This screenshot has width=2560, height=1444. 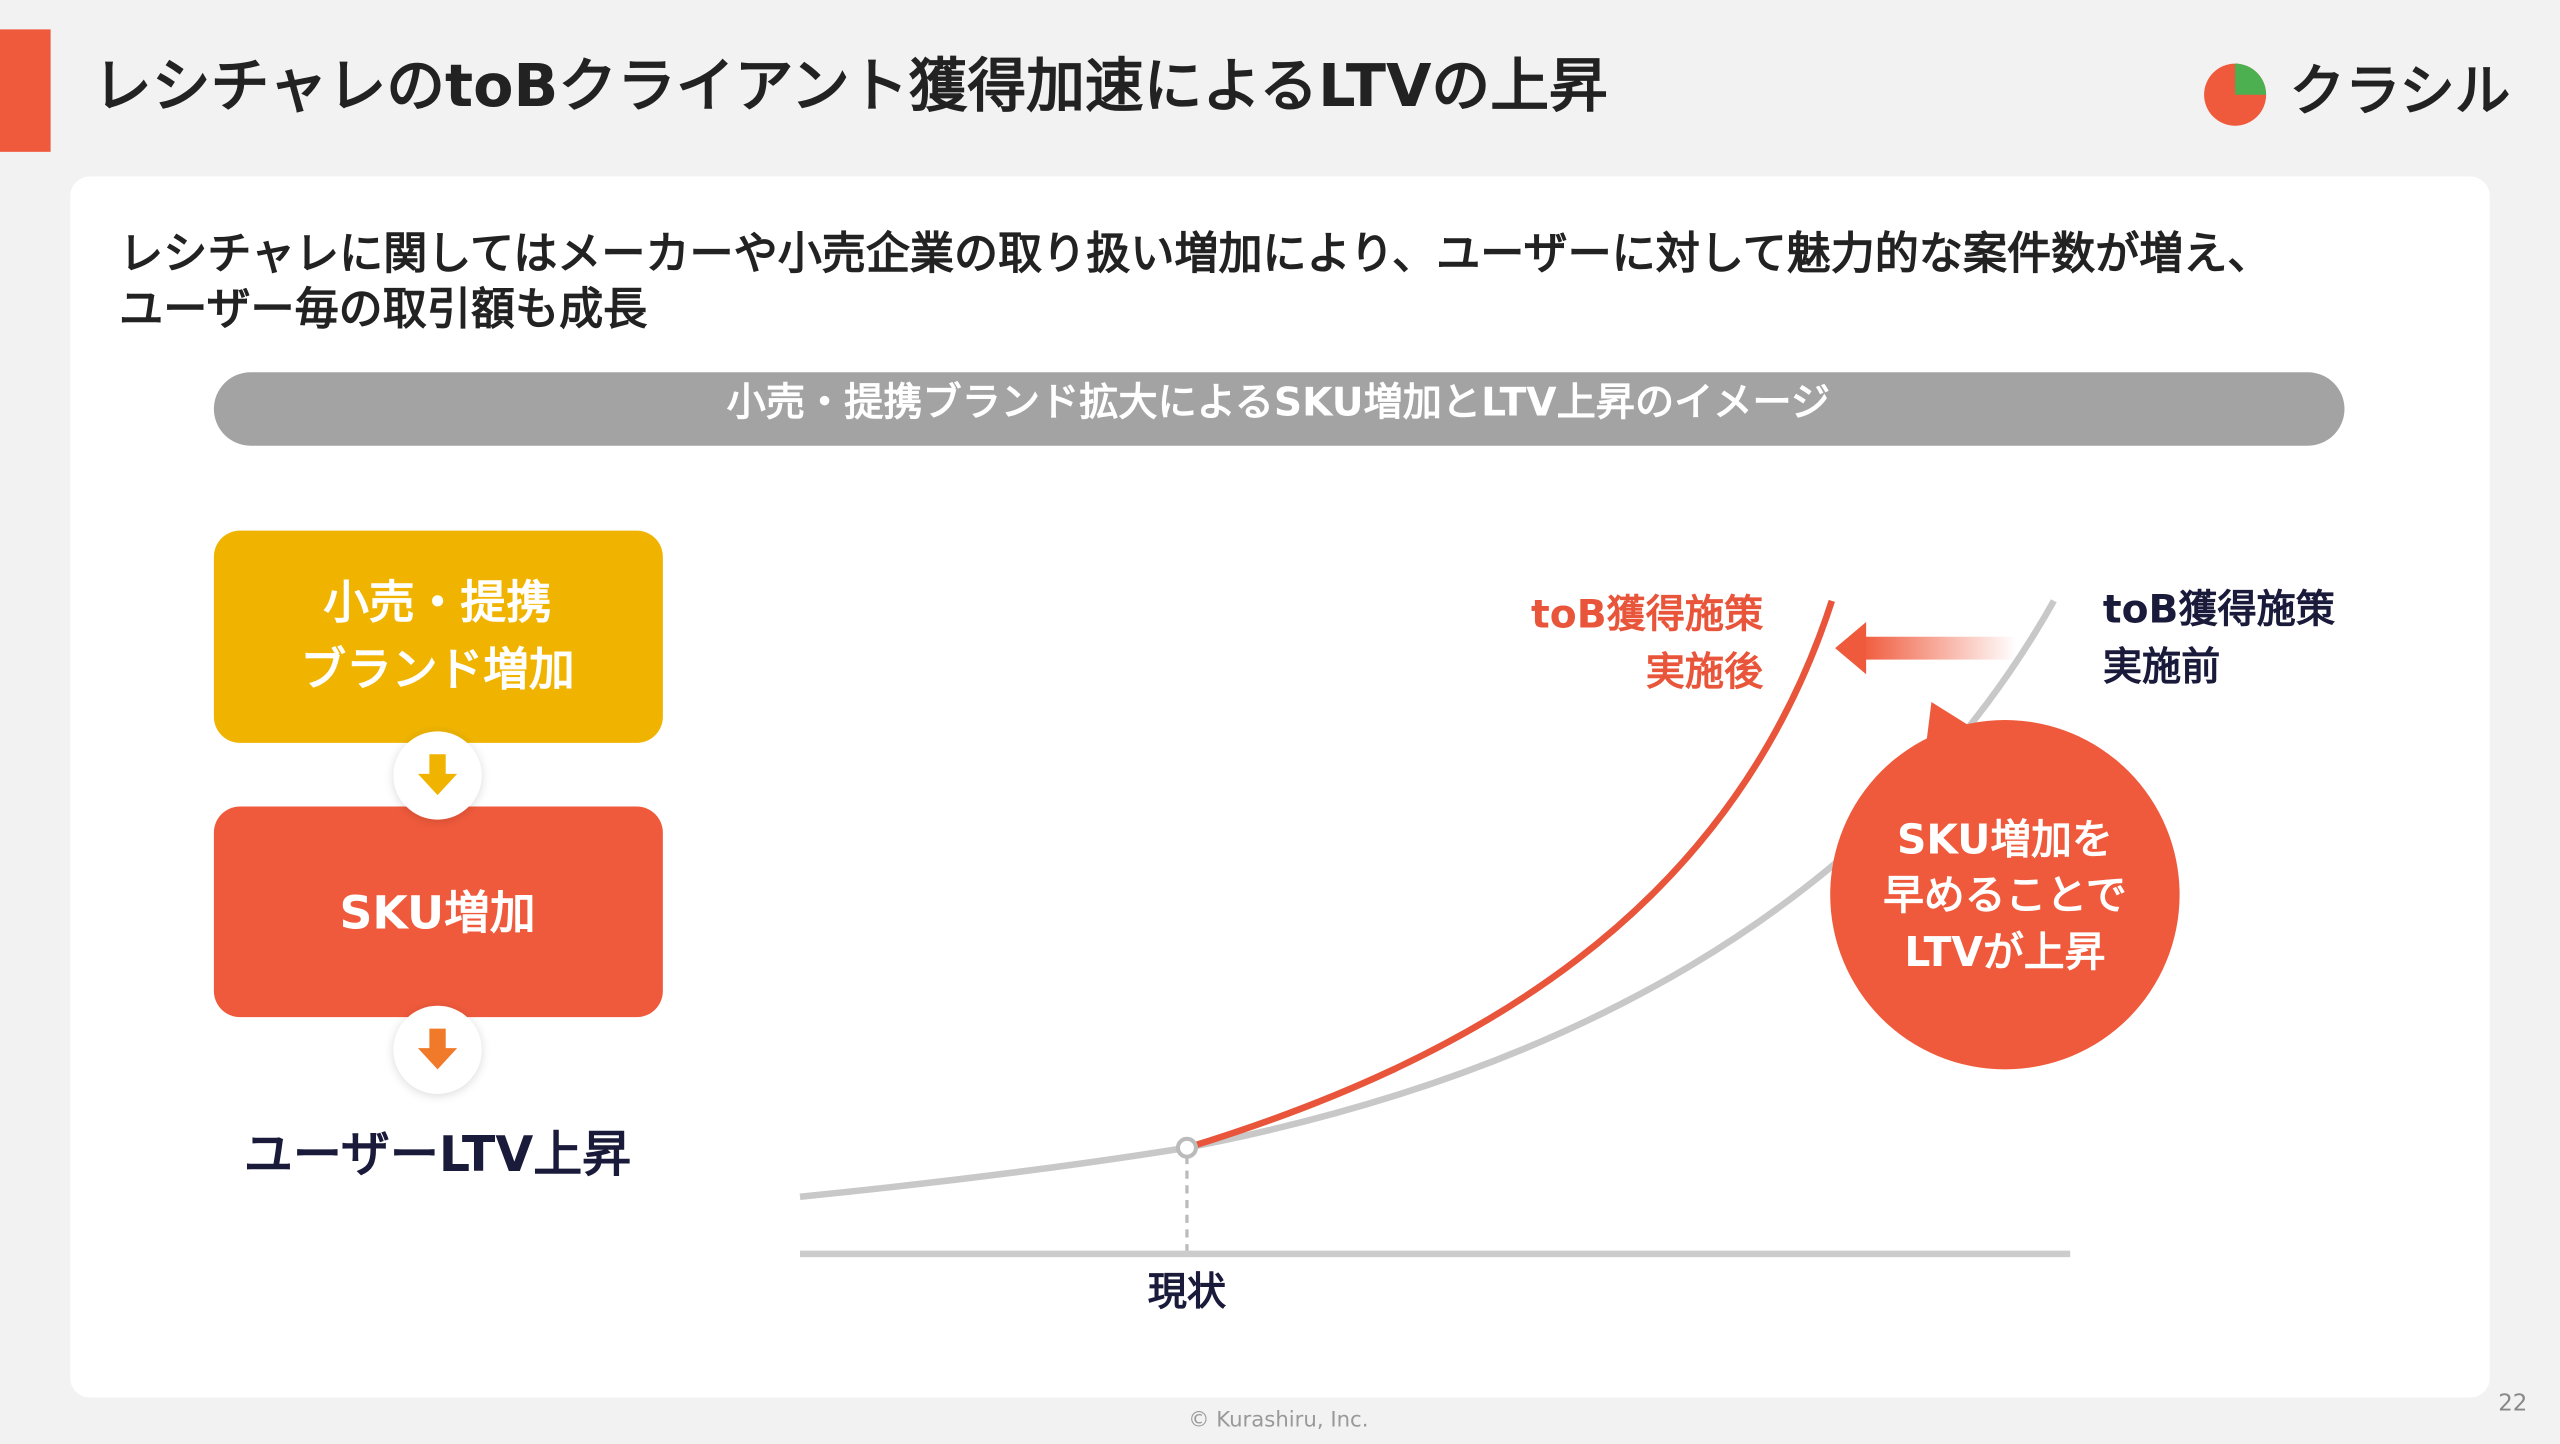 What do you see at coordinates (2005, 895) in the screenshot?
I see `bubble-text: 早めることで` at bounding box center [2005, 895].